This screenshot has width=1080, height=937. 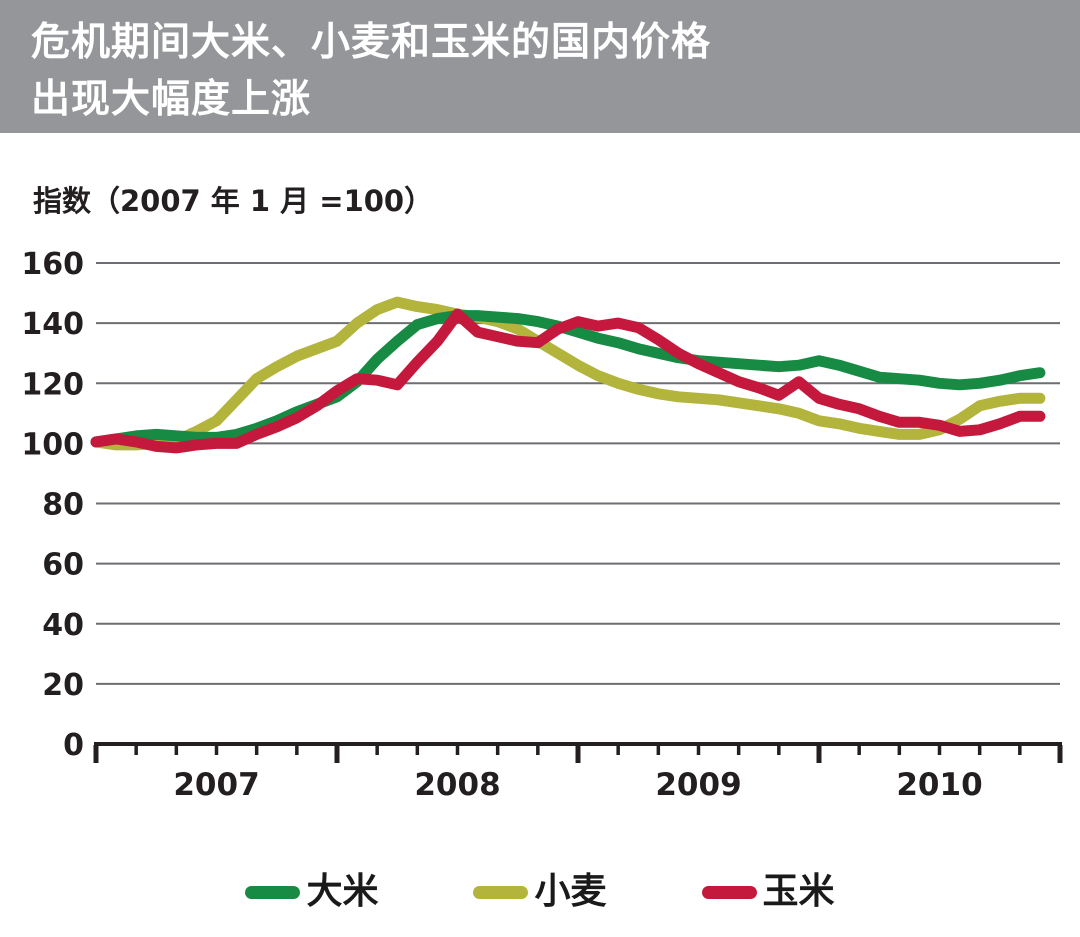 I want to click on y-tick-label-100: 100, so click(x=52, y=444).